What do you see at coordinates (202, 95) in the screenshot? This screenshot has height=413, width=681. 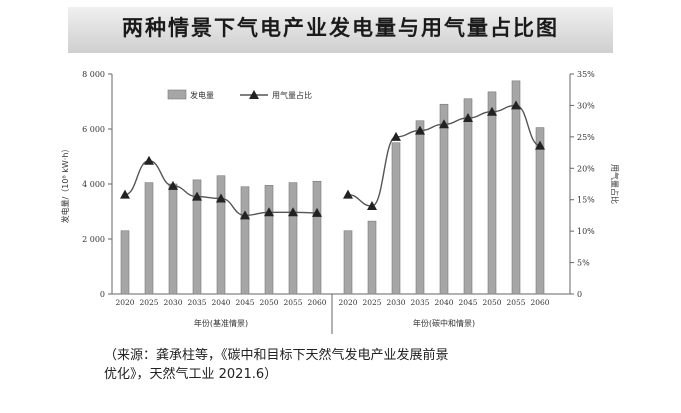 I see `legend-bar-label: 发电量` at bounding box center [202, 95].